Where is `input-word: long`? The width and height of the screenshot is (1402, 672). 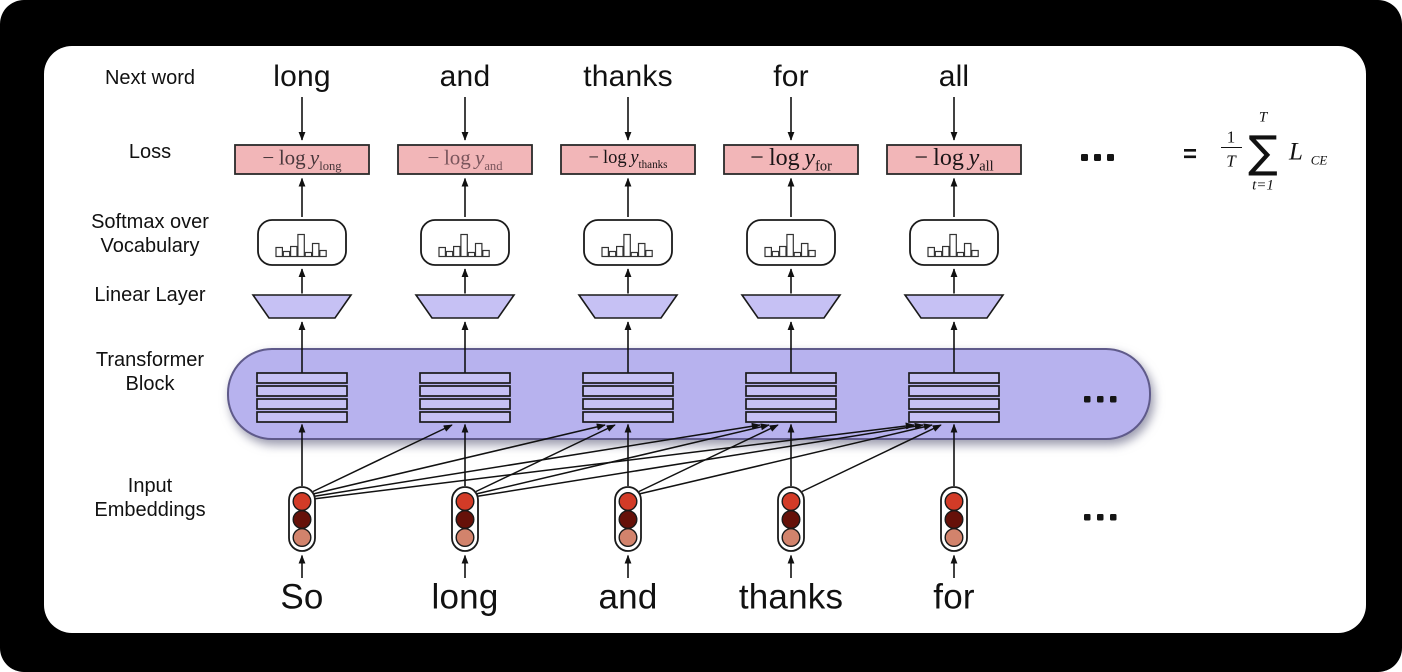 input-word: long is located at coordinates (465, 597).